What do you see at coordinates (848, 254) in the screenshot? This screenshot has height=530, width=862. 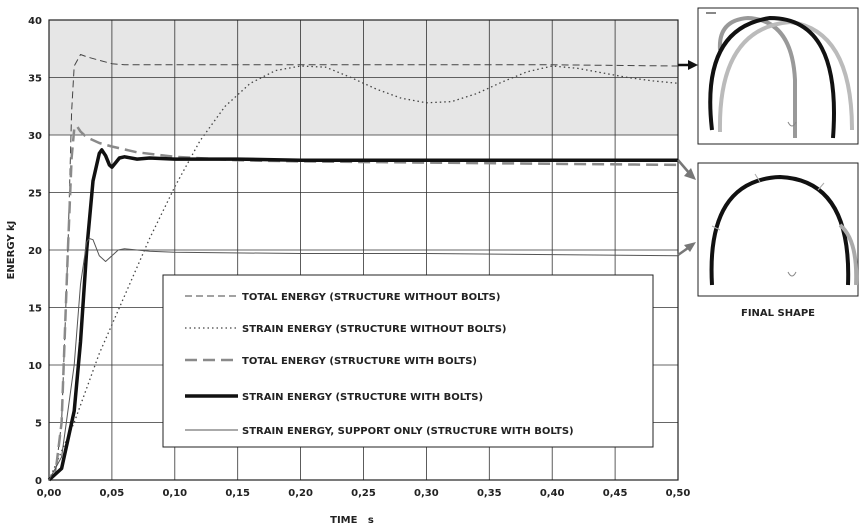 I see `arch-gray-shape-bolted` at bounding box center [848, 254].